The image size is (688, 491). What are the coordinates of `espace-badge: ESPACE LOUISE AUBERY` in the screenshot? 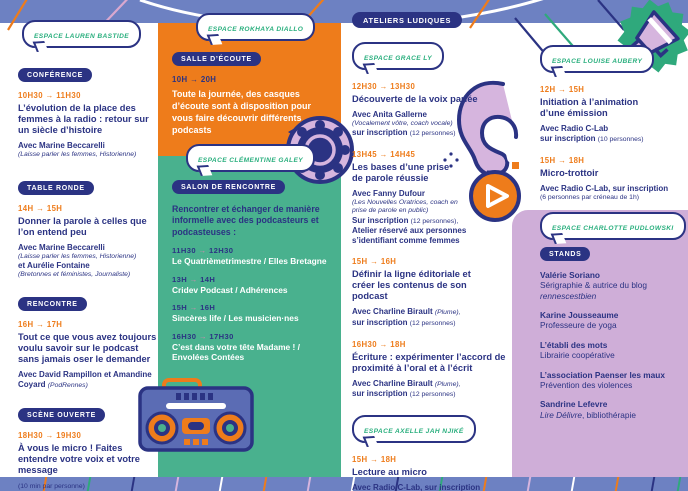 It's located at (597, 59).